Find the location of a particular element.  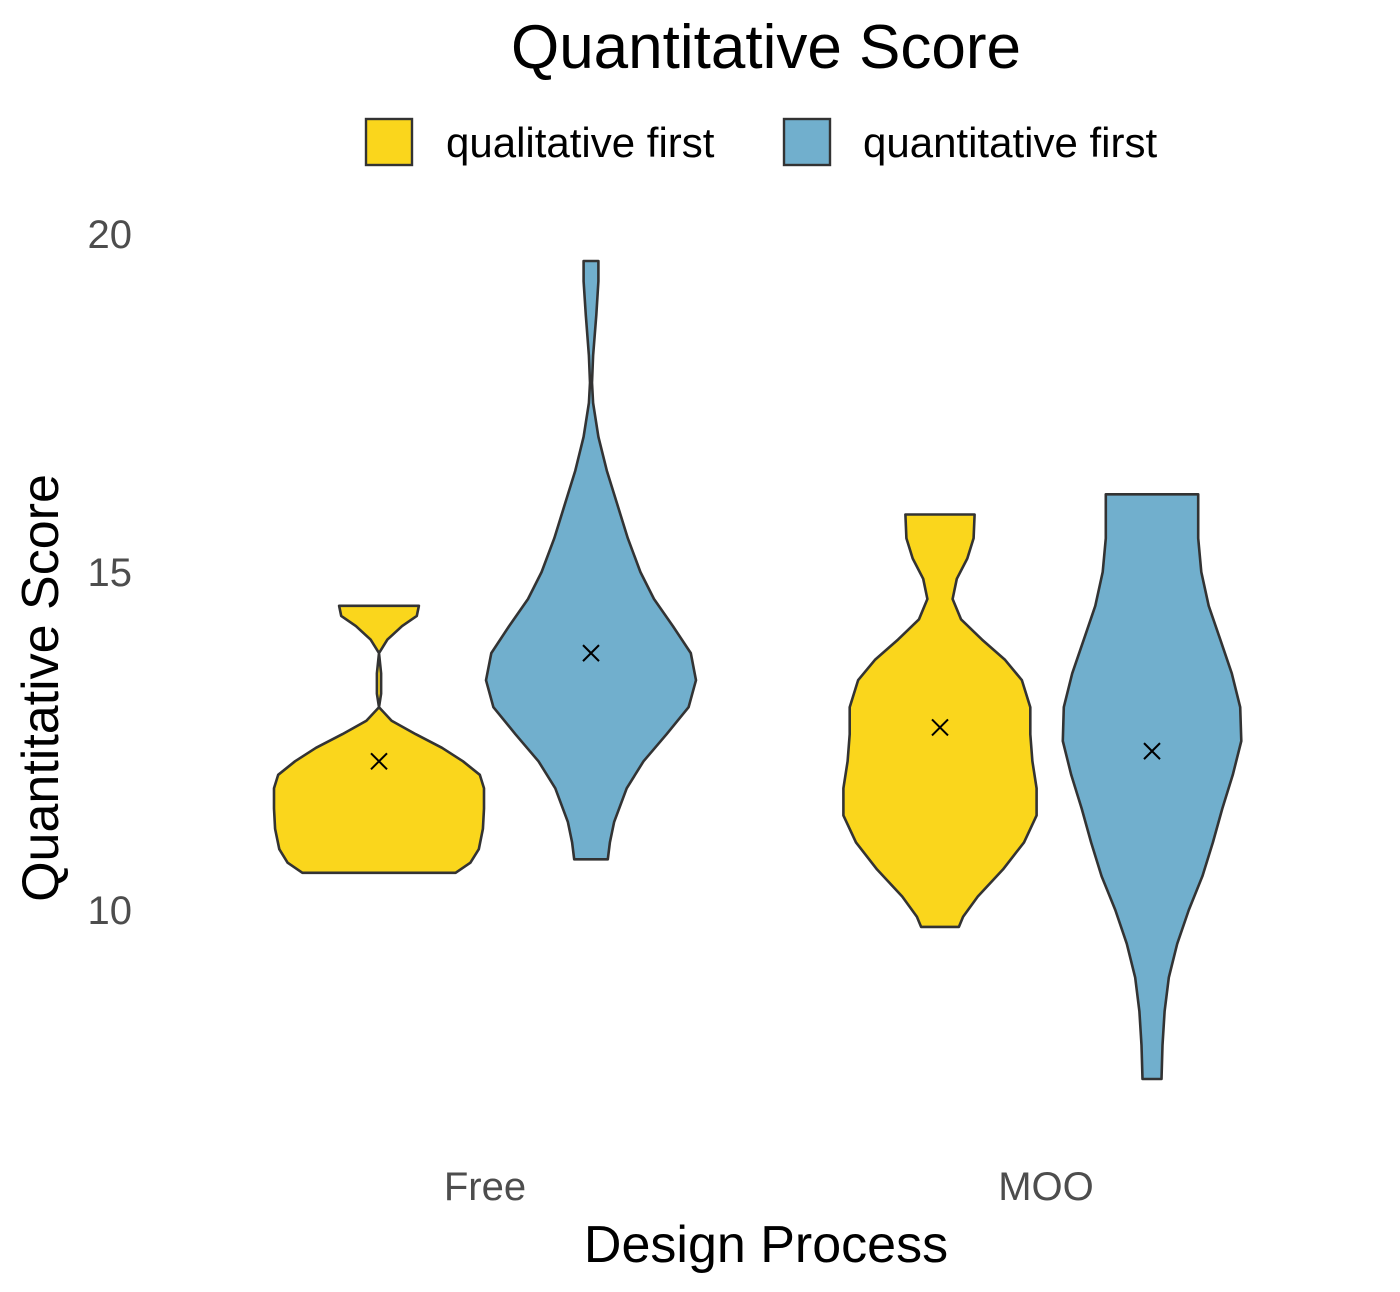

x-tick-label: MOO is located at coordinates (1046, 1187).